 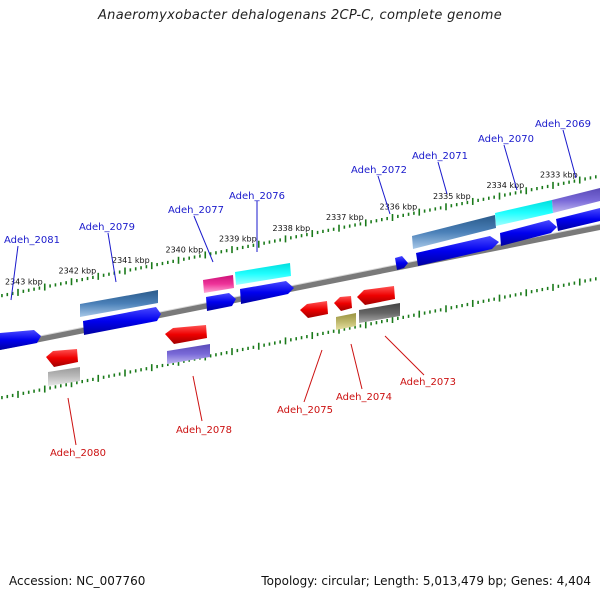 I want to click on gene-label: Adeh_2075, so click(x=305, y=410).